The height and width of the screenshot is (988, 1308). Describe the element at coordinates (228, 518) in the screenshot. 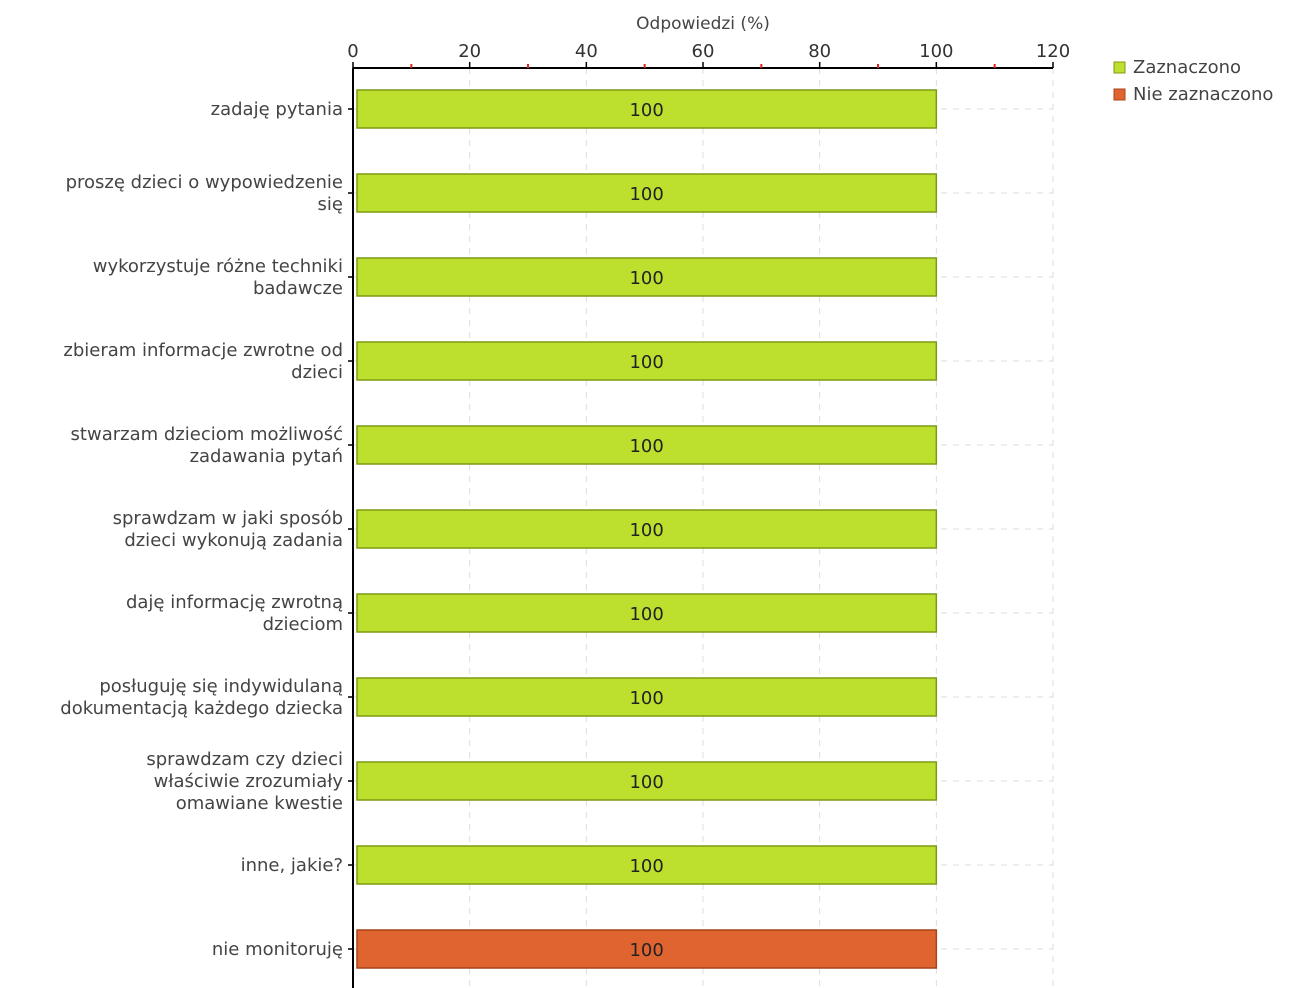

I see `category-label-line: sprawdzam w jaki sposób` at that location.